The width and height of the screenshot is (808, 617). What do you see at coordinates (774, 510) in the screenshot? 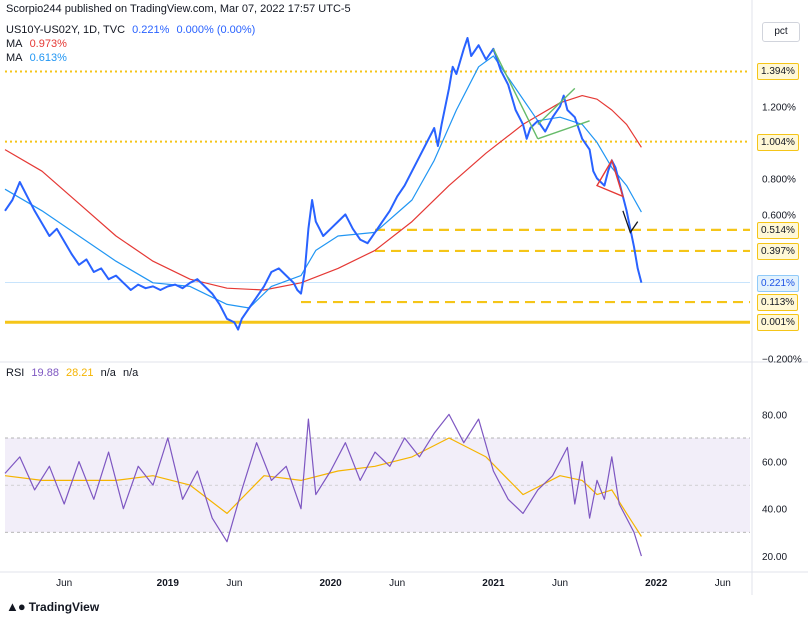
I see `rsi-tick-label: 40.00` at bounding box center [774, 510].